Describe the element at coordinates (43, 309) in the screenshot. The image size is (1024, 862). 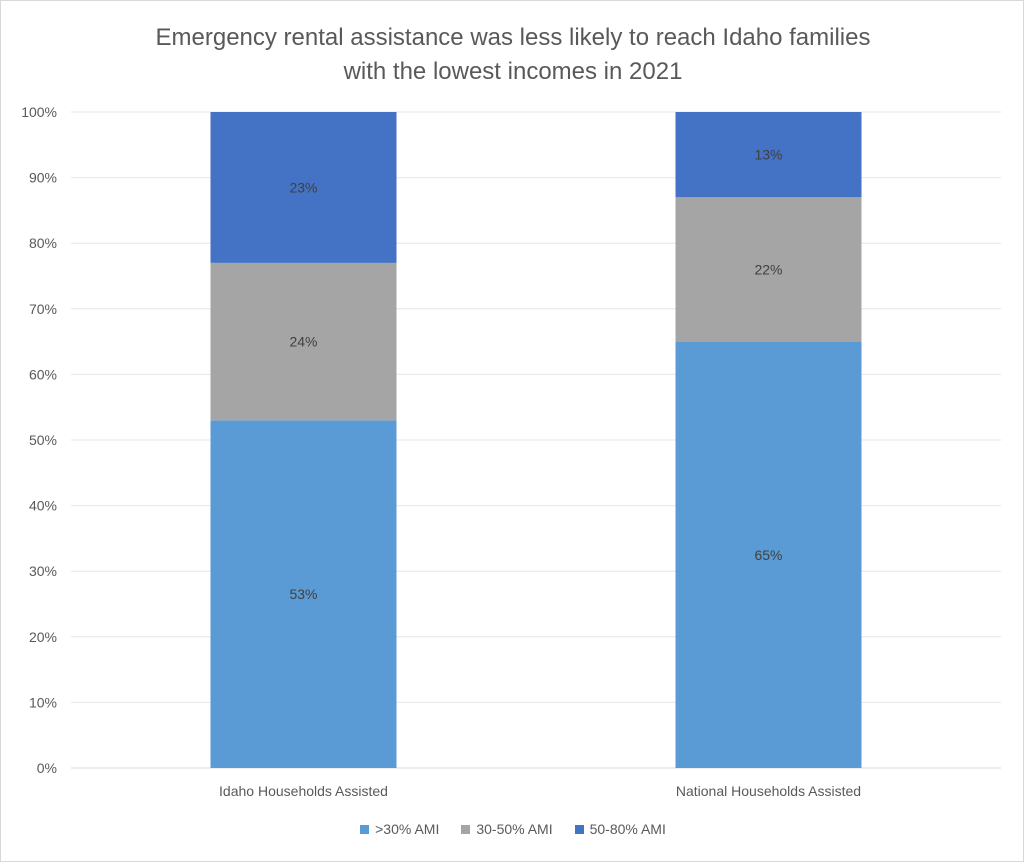
I see `y-tick-label: 70%` at that location.